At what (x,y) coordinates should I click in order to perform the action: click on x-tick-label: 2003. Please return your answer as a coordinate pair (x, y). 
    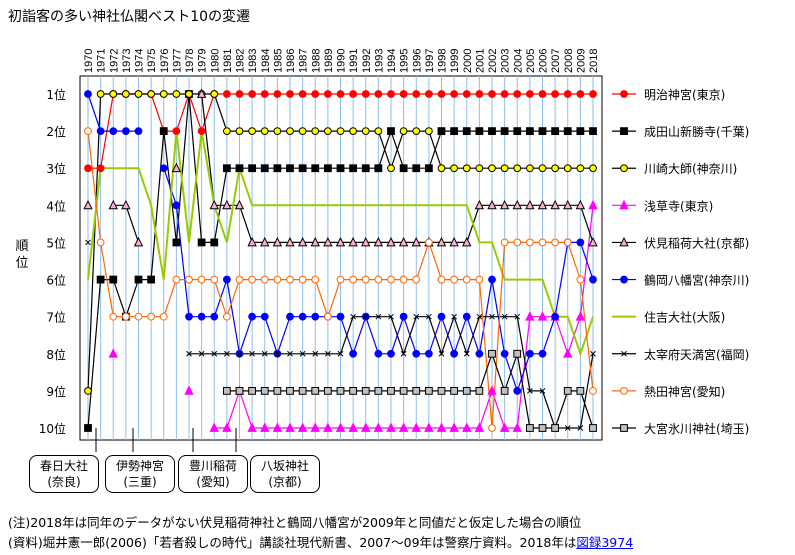
    Looking at the image, I should click on (506, 61).